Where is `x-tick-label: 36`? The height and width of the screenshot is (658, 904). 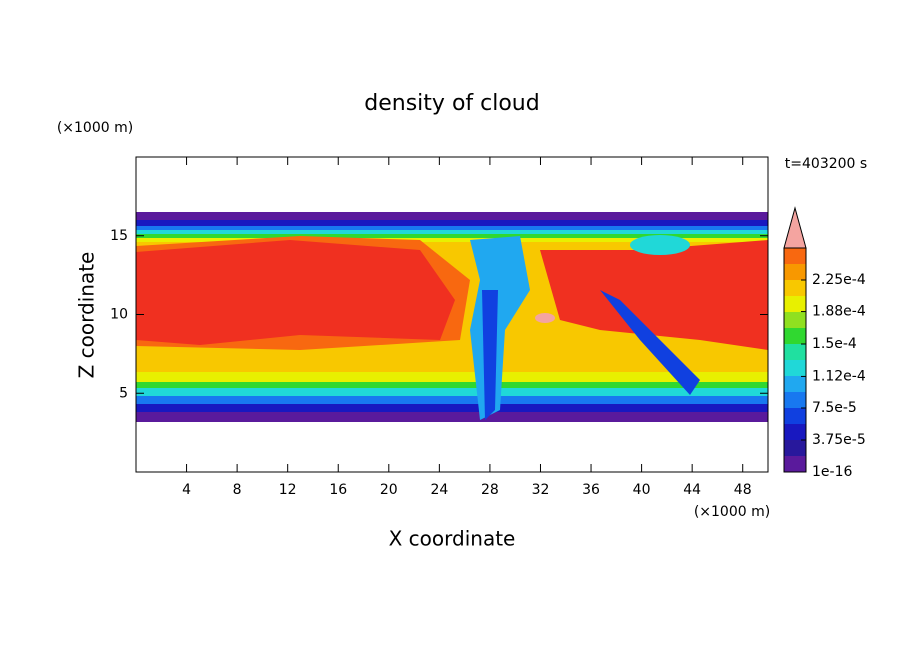
x-tick-label: 36 is located at coordinates (591, 490).